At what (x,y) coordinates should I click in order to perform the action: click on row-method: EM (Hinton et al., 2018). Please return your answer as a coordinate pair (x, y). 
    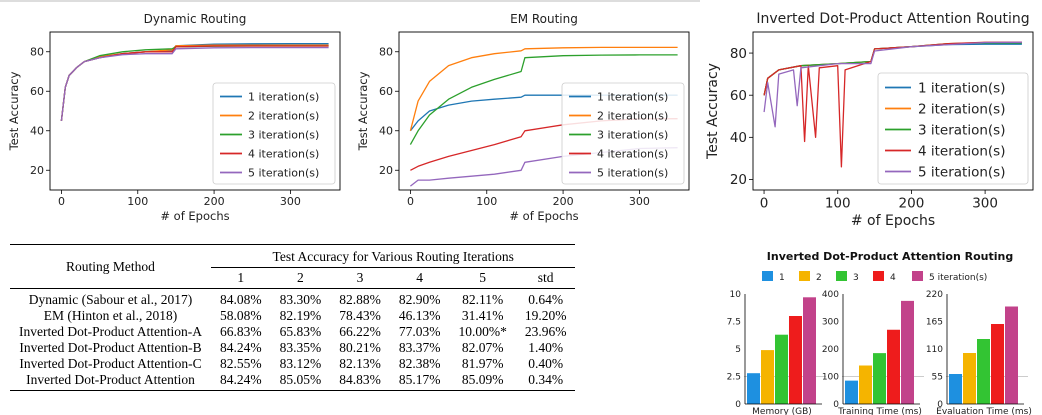
    Looking at the image, I should click on (110, 315).